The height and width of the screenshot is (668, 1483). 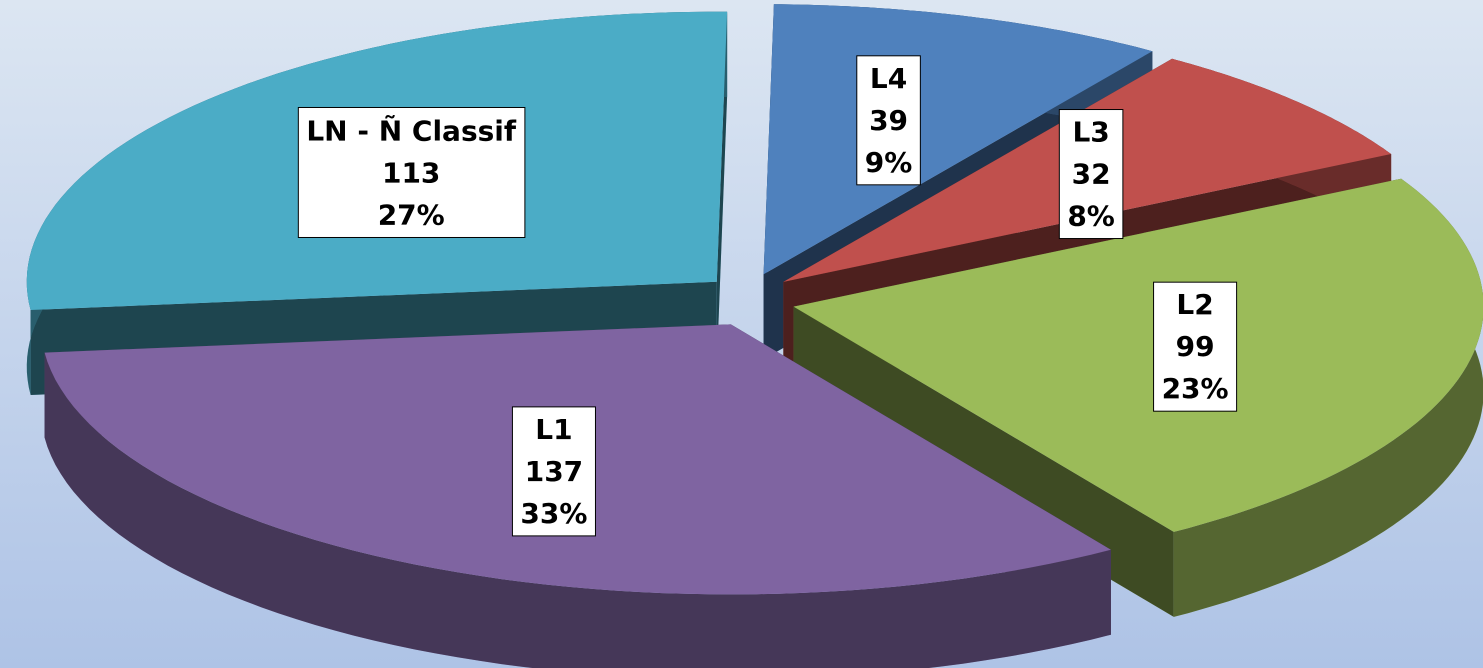 I want to click on label-text: L3 32 8%, so click(x=1091, y=174).